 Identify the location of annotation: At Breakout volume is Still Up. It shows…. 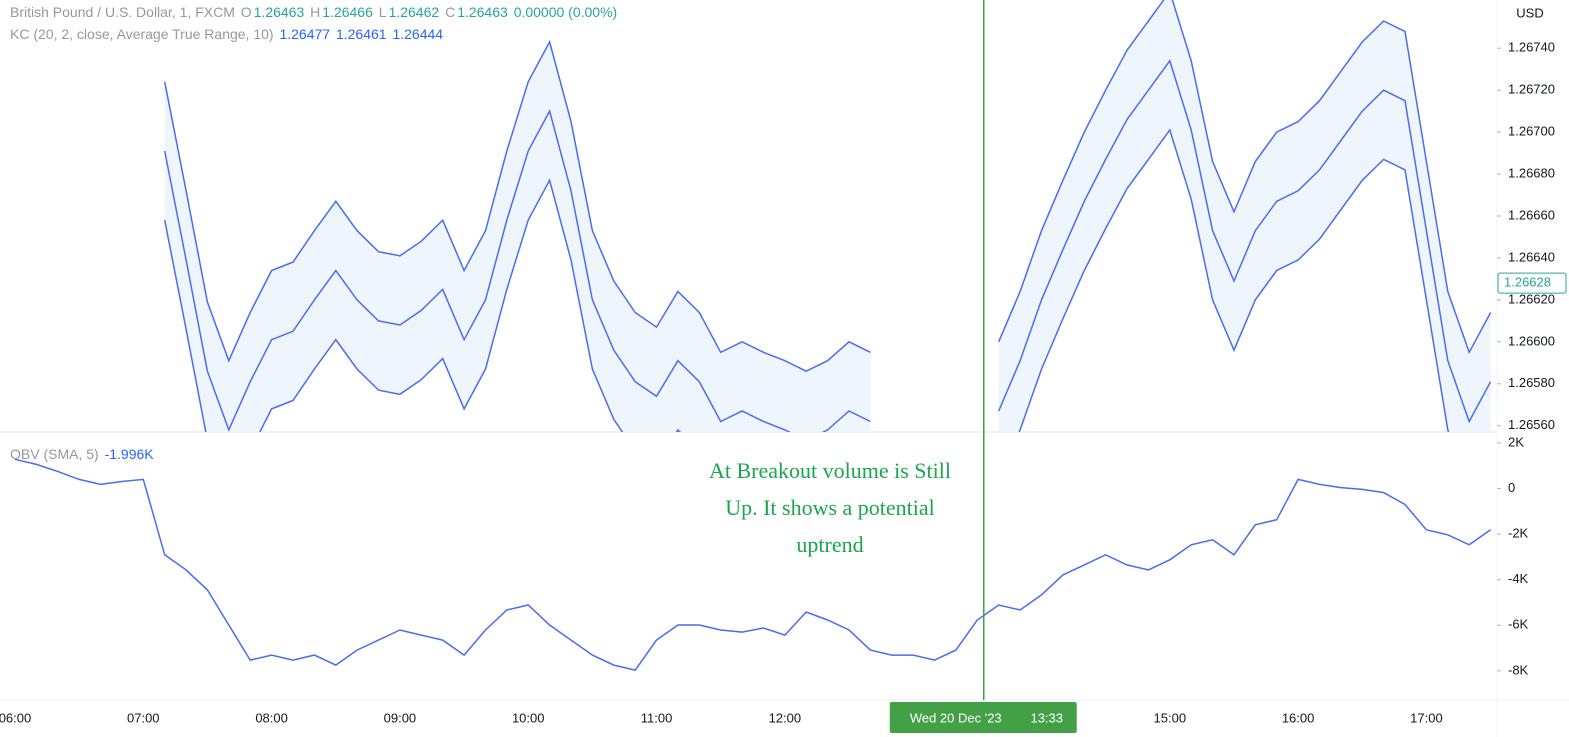
(830, 507).